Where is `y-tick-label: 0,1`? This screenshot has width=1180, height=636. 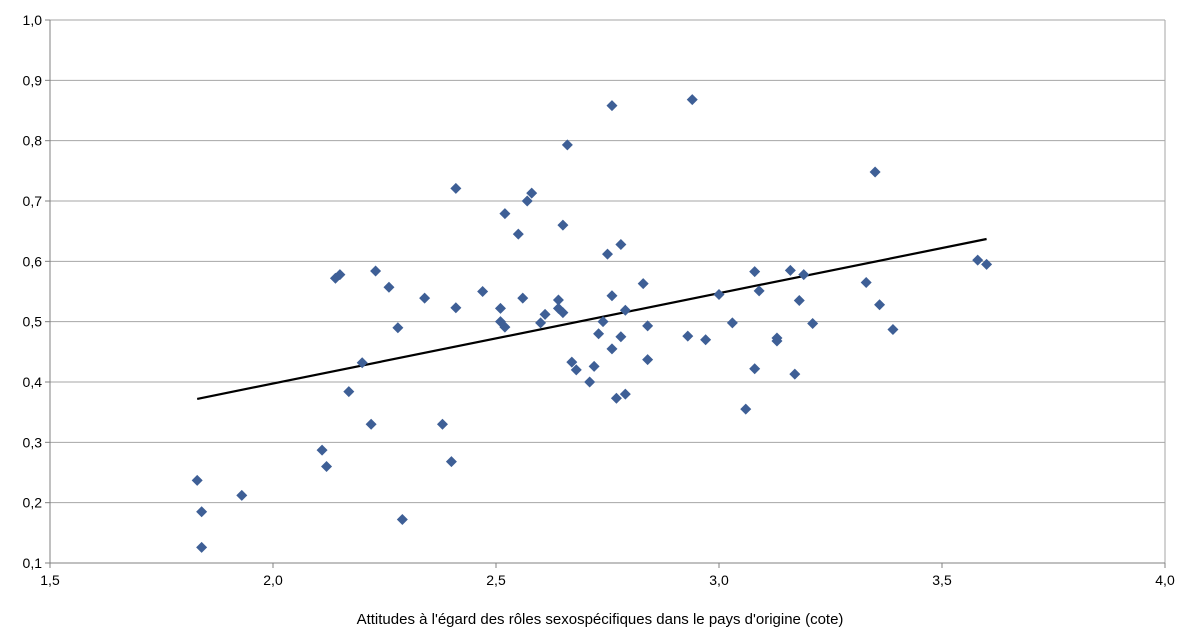 y-tick-label: 0,1 is located at coordinates (33, 563).